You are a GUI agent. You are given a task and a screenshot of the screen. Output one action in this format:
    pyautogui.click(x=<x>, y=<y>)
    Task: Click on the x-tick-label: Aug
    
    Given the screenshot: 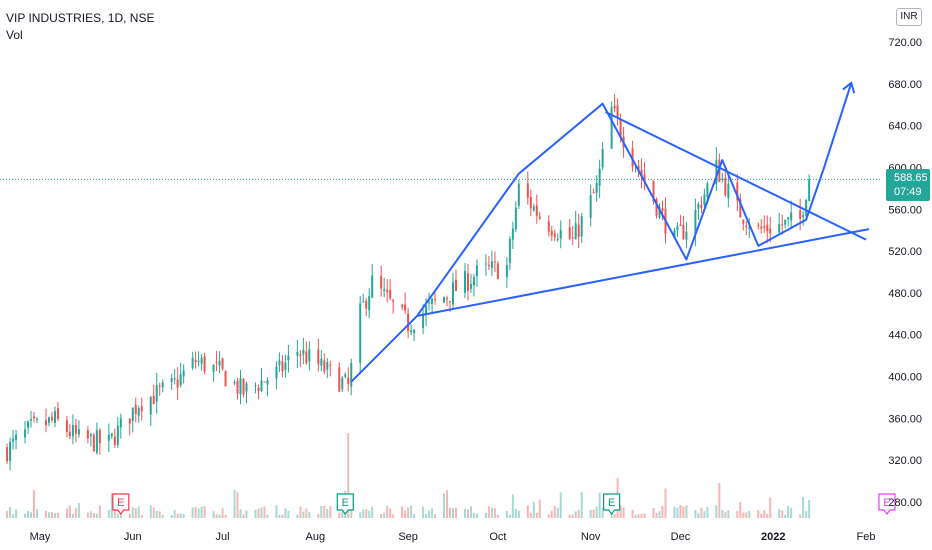 What is the action you would take?
    pyautogui.click(x=316, y=537)
    